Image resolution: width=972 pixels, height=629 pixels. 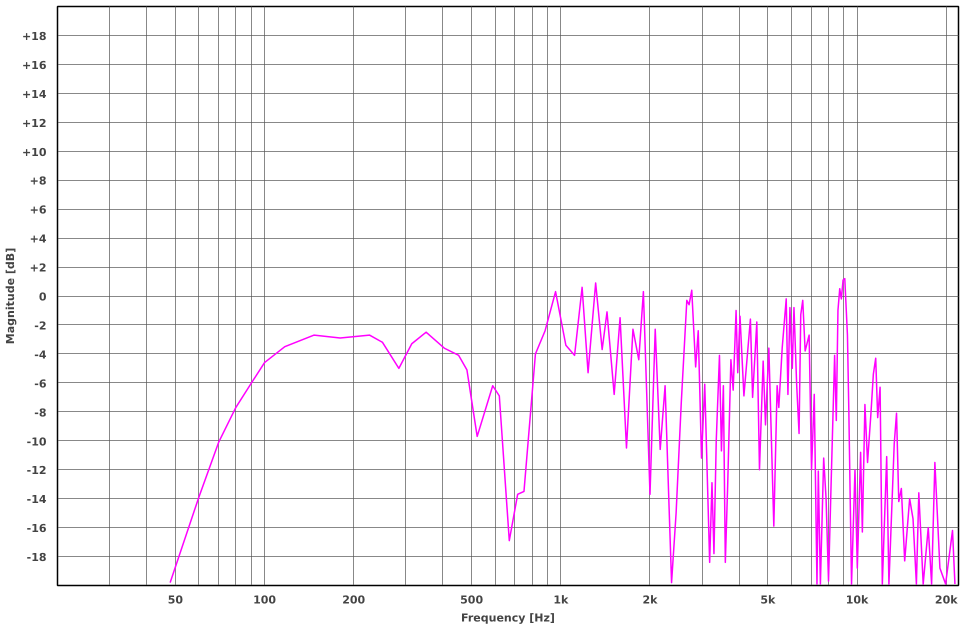 What do you see at coordinates (40, 355) in the screenshot?
I see `y-tick-label: -4` at bounding box center [40, 355].